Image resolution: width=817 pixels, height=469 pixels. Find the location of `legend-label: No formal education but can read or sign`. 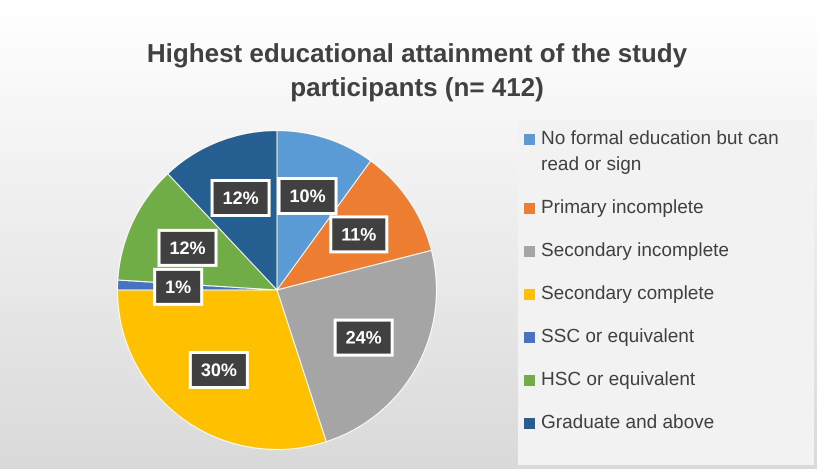

legend-label: No formal education but can read or sign is located at coordinates (660, 152).